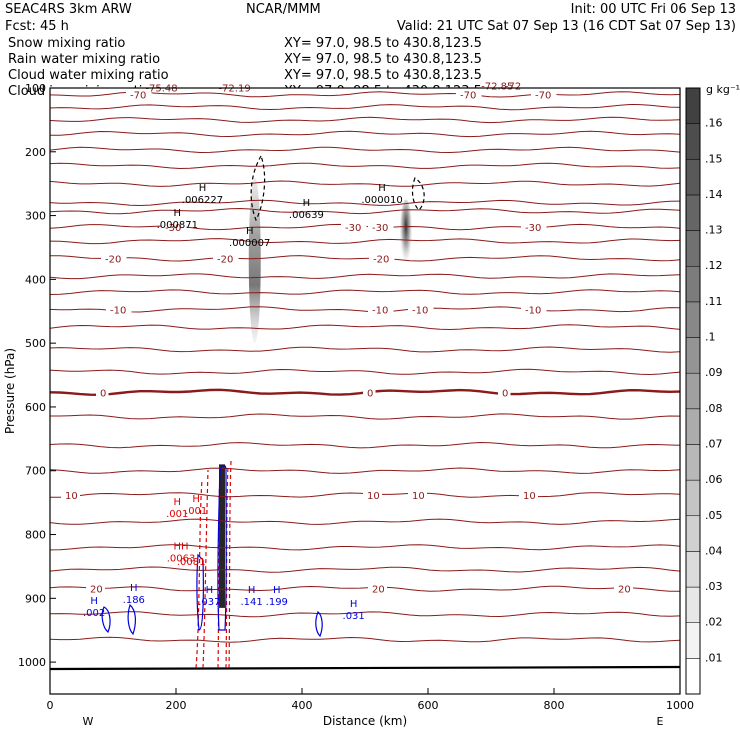 Image resolution: width=740 pixels, height=740 pixels. Describe the element at coordinates (714, 657) in the screenshot. I see `colorbar-label: .01` at that location.